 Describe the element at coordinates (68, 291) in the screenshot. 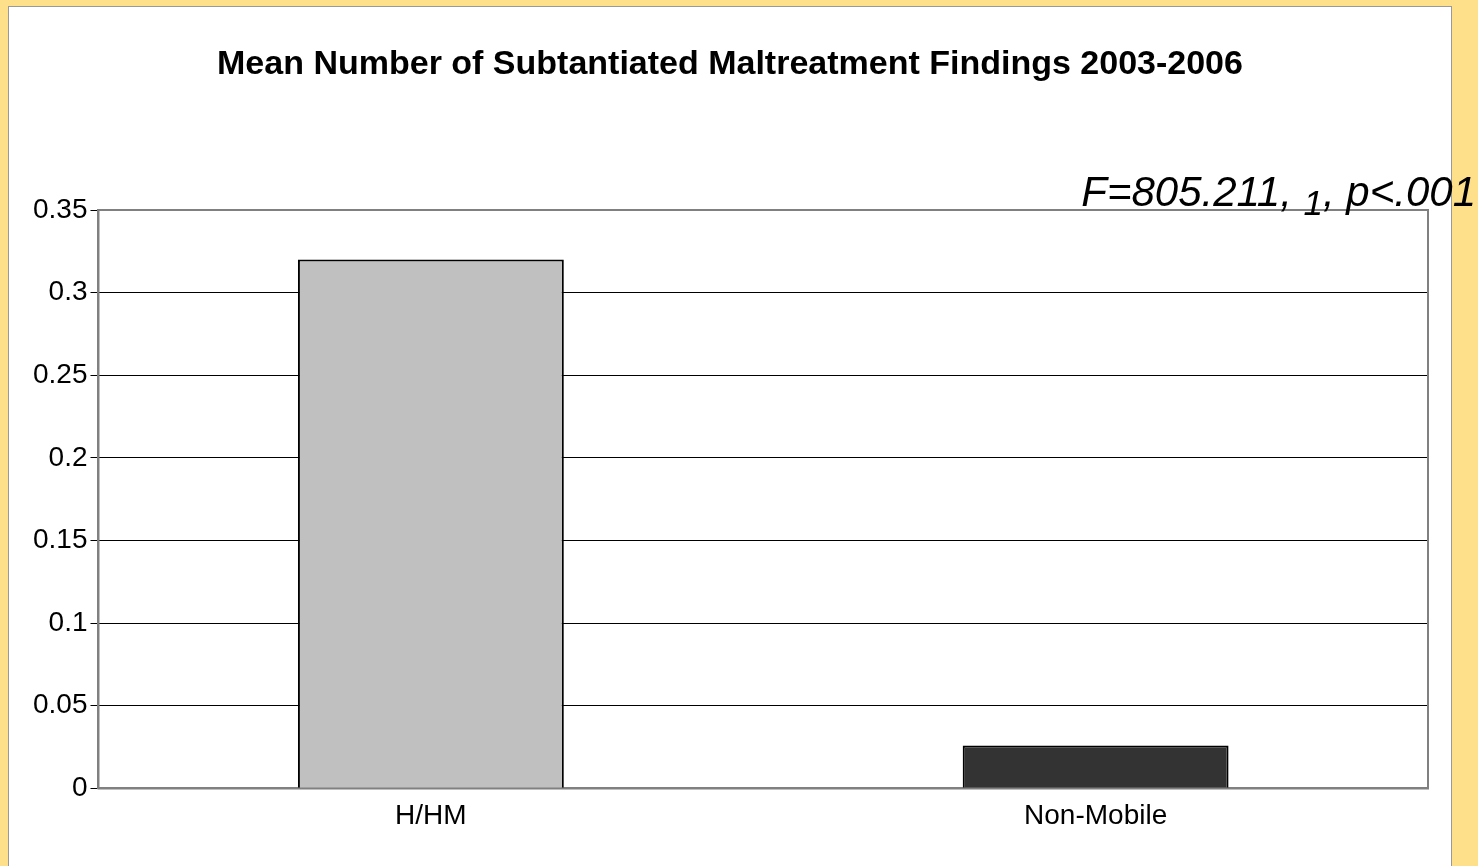

I see `y-tick-label: 0.3` at that location.